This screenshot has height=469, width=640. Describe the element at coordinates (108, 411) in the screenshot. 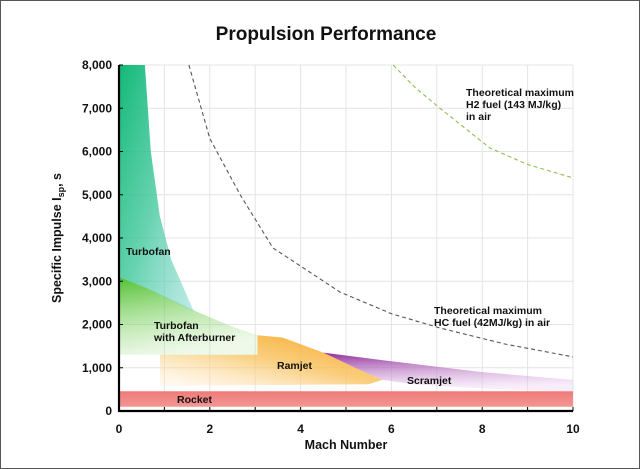

I see `y-tick-label: 0` at that location.